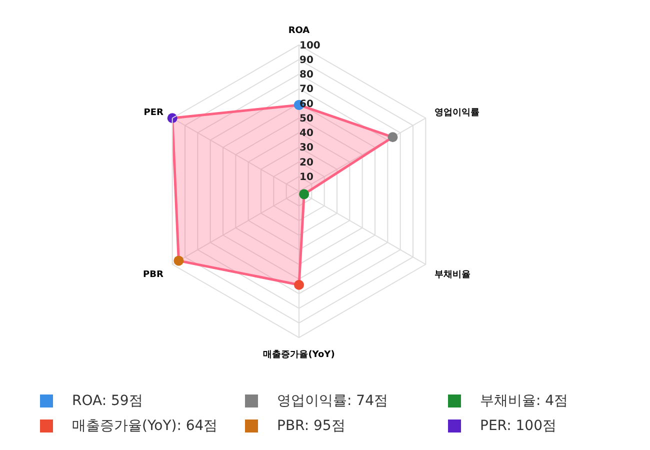 This screenshot has height=450, width=650. Describe the element at coordinates (307, 118) in the screenshot. I see `y-tick-label: 50` at that location.